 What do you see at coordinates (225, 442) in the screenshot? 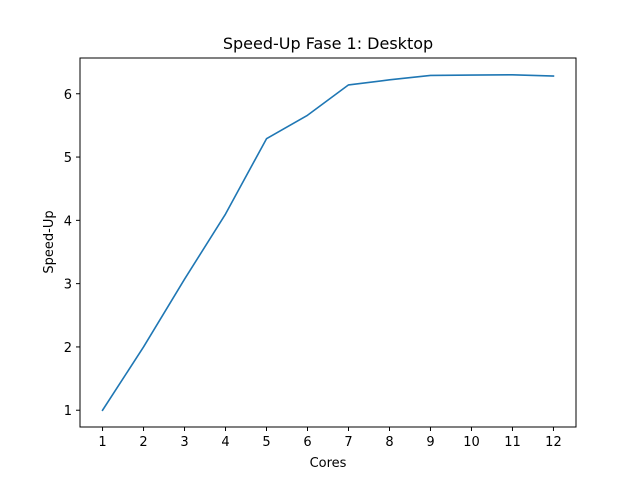
I see `x-tick-label: 4` at bounding box center [225, 442].